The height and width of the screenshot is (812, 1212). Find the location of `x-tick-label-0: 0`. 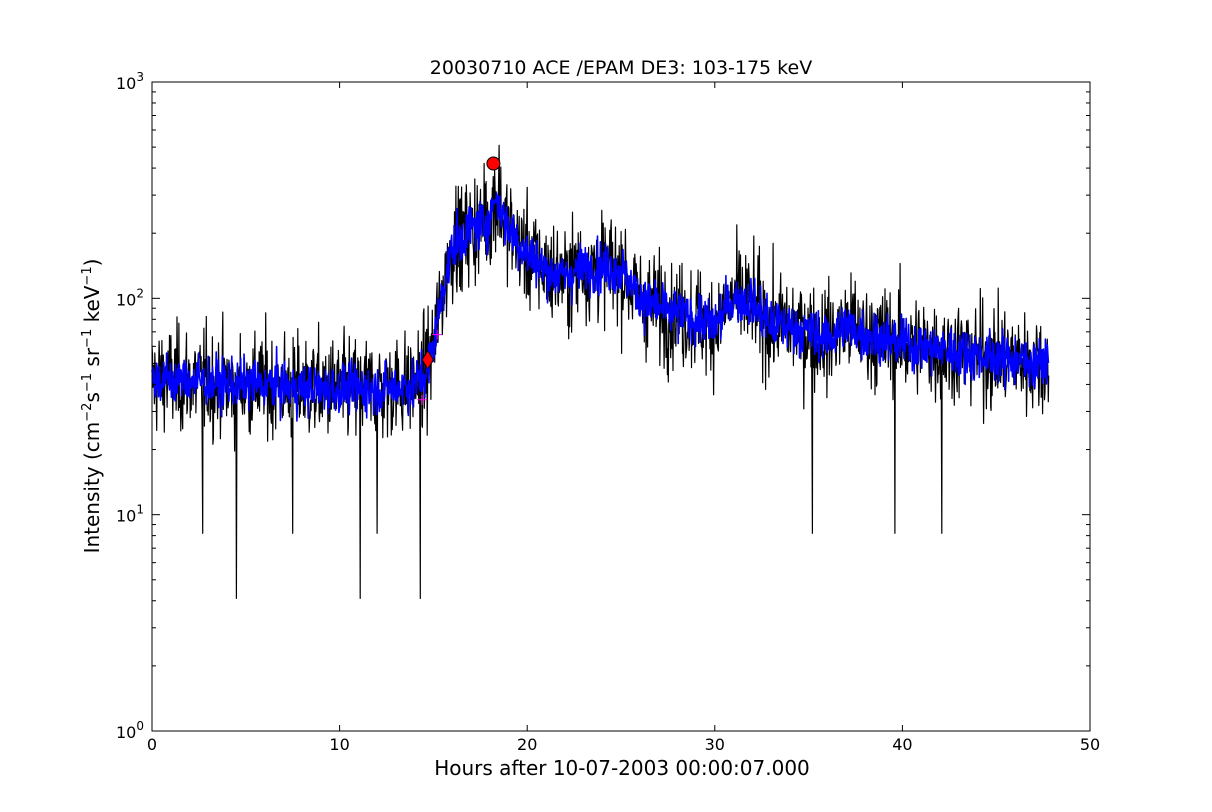

x-tick-label-0: 0 is located at coordinates (152, 744).